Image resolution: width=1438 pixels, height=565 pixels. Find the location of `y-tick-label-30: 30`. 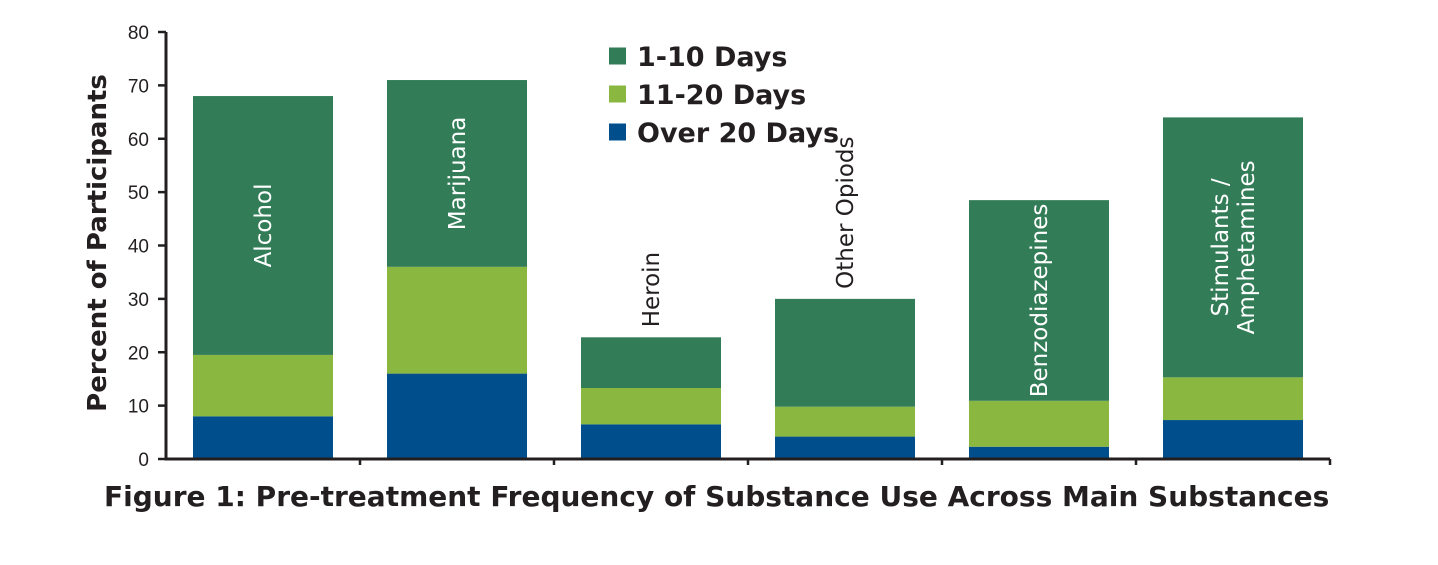

y-tick-label-30: 30 is located at coordinates (138, 300).